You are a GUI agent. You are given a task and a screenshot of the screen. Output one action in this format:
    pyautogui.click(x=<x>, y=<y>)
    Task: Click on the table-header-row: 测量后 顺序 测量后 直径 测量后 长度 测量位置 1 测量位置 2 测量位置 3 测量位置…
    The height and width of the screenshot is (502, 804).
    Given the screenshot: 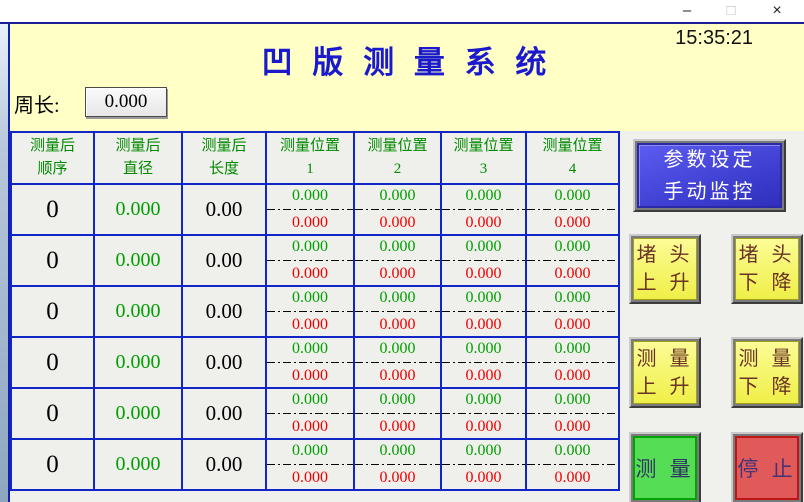 What is the action you would take?
    pyautogui.click(x=315, y=158)
    